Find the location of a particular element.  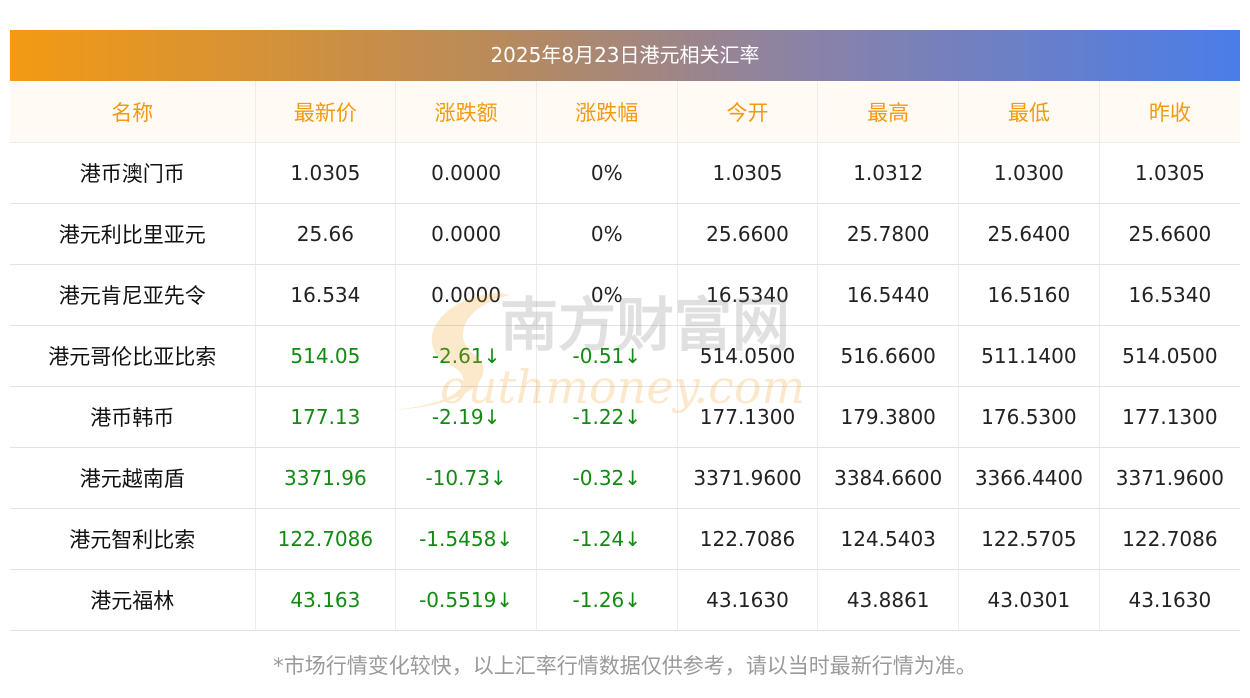

cell-prev-close: 3371.9600 is located at coordinates (1169, 478).